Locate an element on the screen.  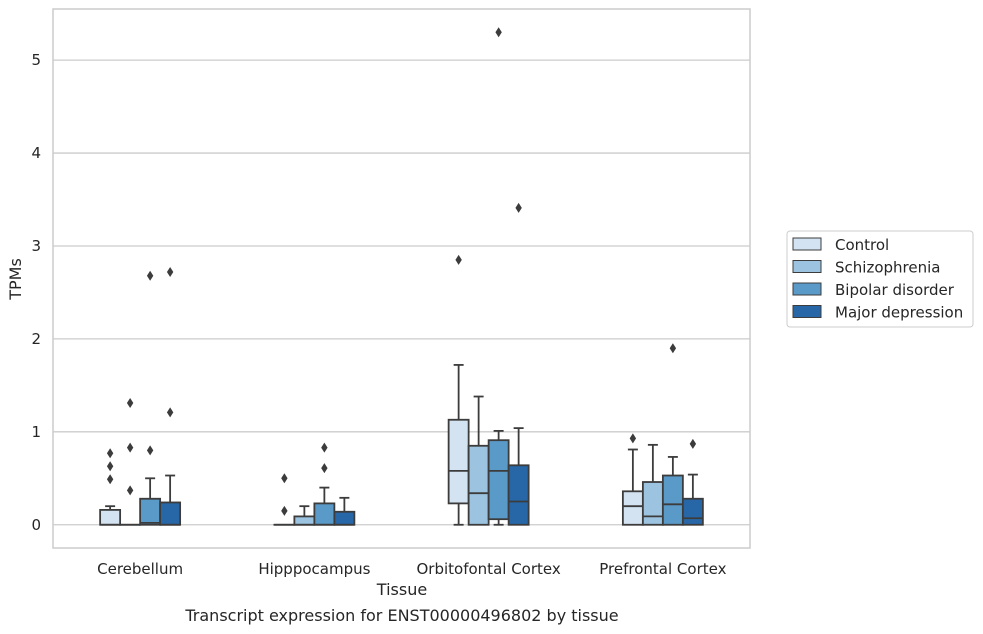
y-tick-label: 1 is located at coordinates (36, 432).